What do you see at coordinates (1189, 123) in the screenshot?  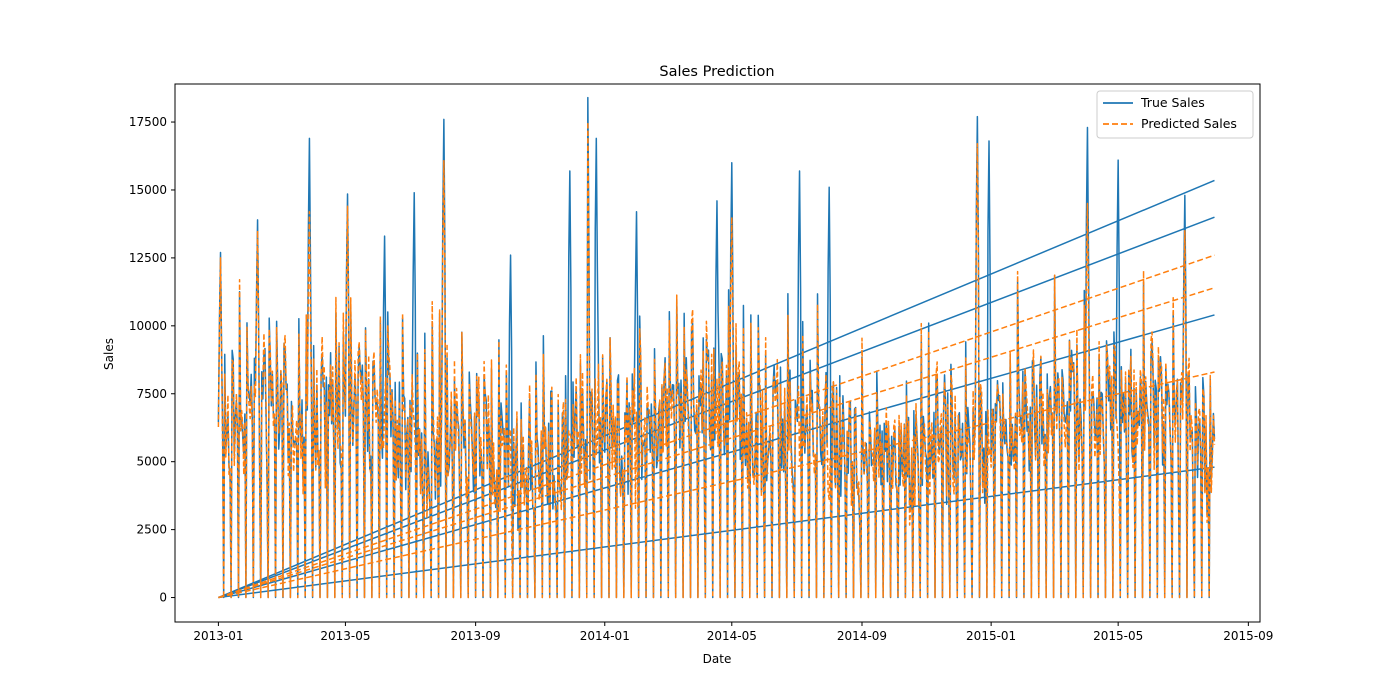 I see `legend-label-predicted-sales: Predicted Sales` at bounding box center [1189, 123].